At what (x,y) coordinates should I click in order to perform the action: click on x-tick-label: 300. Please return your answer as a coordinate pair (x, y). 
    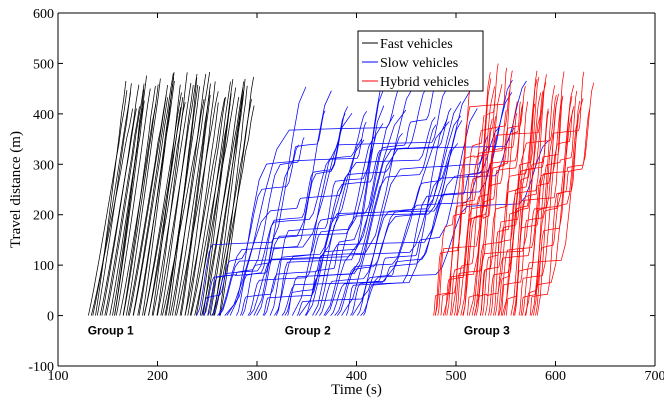
    Looking at the image, I should click on (257, 376).